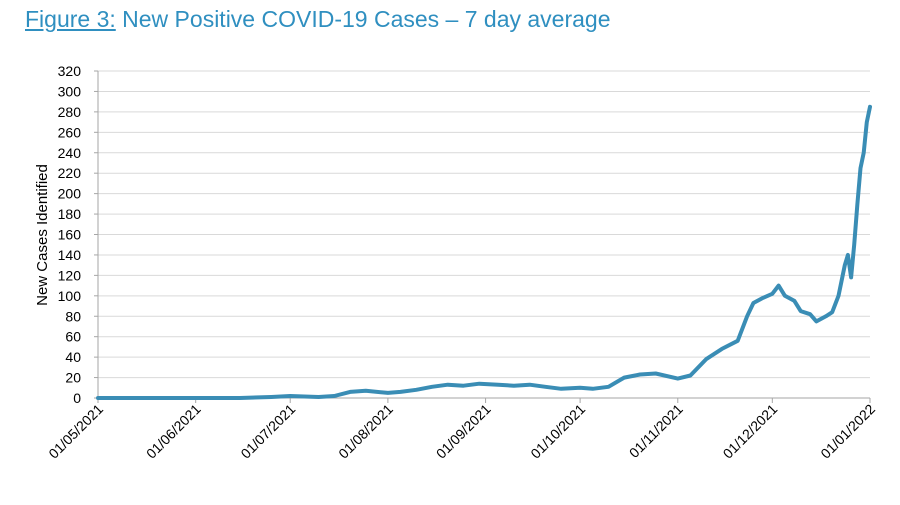  Describe the element at coordinates (847, 431) in the screenshot. I see `x-tick-label: 01/01/2022` at that location.